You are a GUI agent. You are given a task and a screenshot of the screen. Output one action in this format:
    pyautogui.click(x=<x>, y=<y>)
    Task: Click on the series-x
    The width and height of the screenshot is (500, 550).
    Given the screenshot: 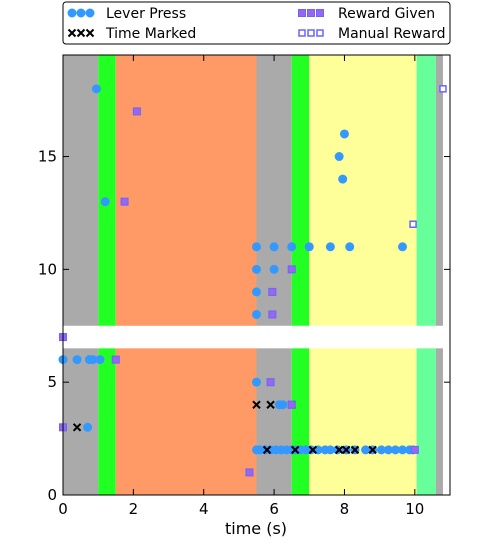 What is the action you would take?
    pyautogui.click(x=224, y=427)
    